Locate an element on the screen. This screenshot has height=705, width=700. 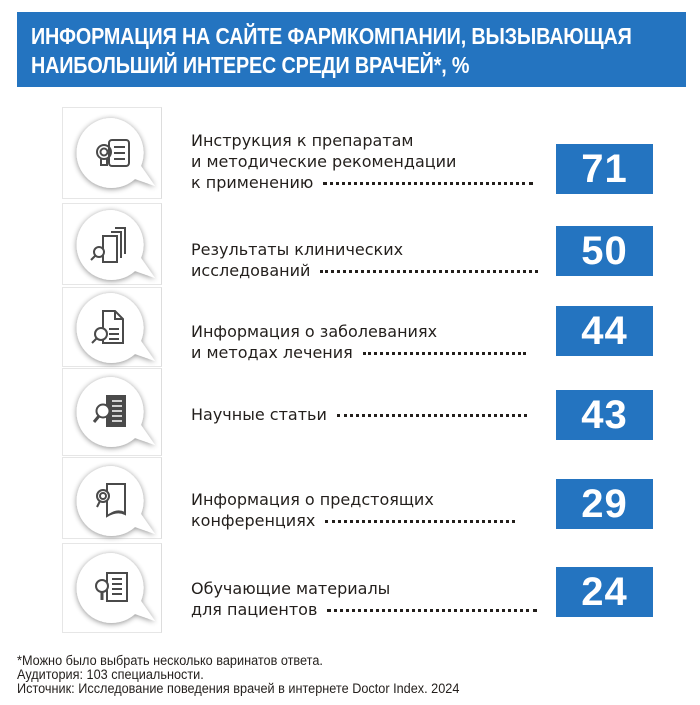
search-article-icon is located at coordinates (112, 412).